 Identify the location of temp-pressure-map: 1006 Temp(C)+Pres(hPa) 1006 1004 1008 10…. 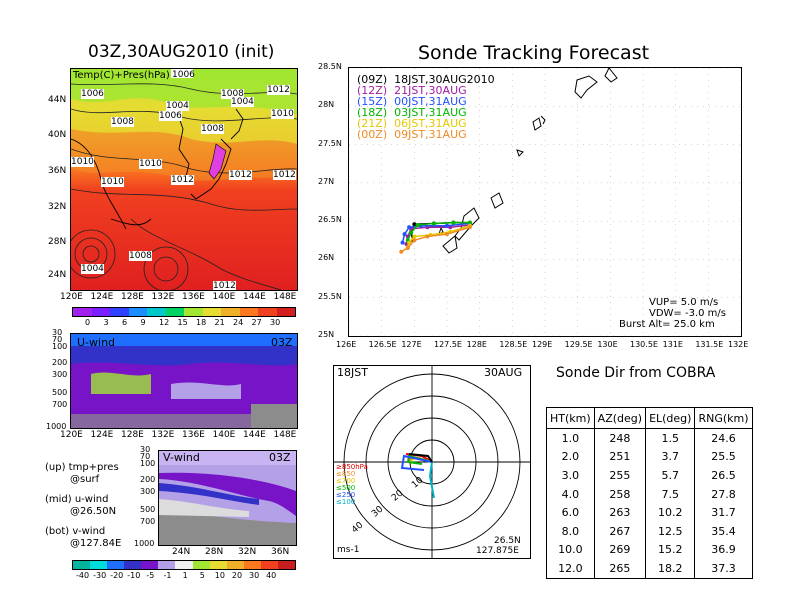
(184, 179).